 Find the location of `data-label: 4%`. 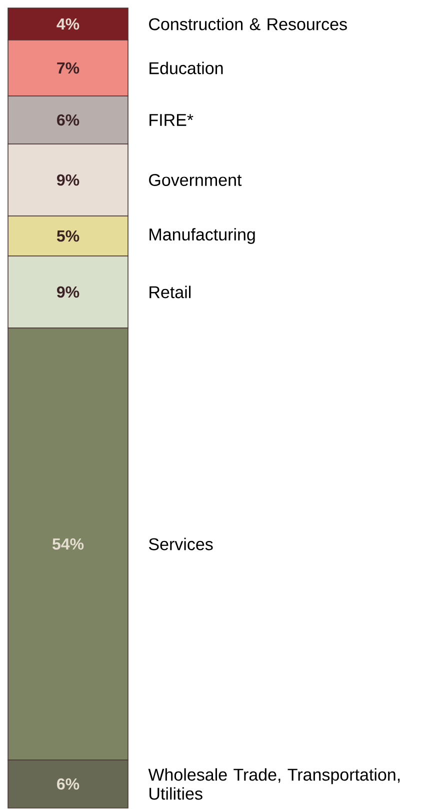

data-label: 4% is located at coordinates (68, 24).